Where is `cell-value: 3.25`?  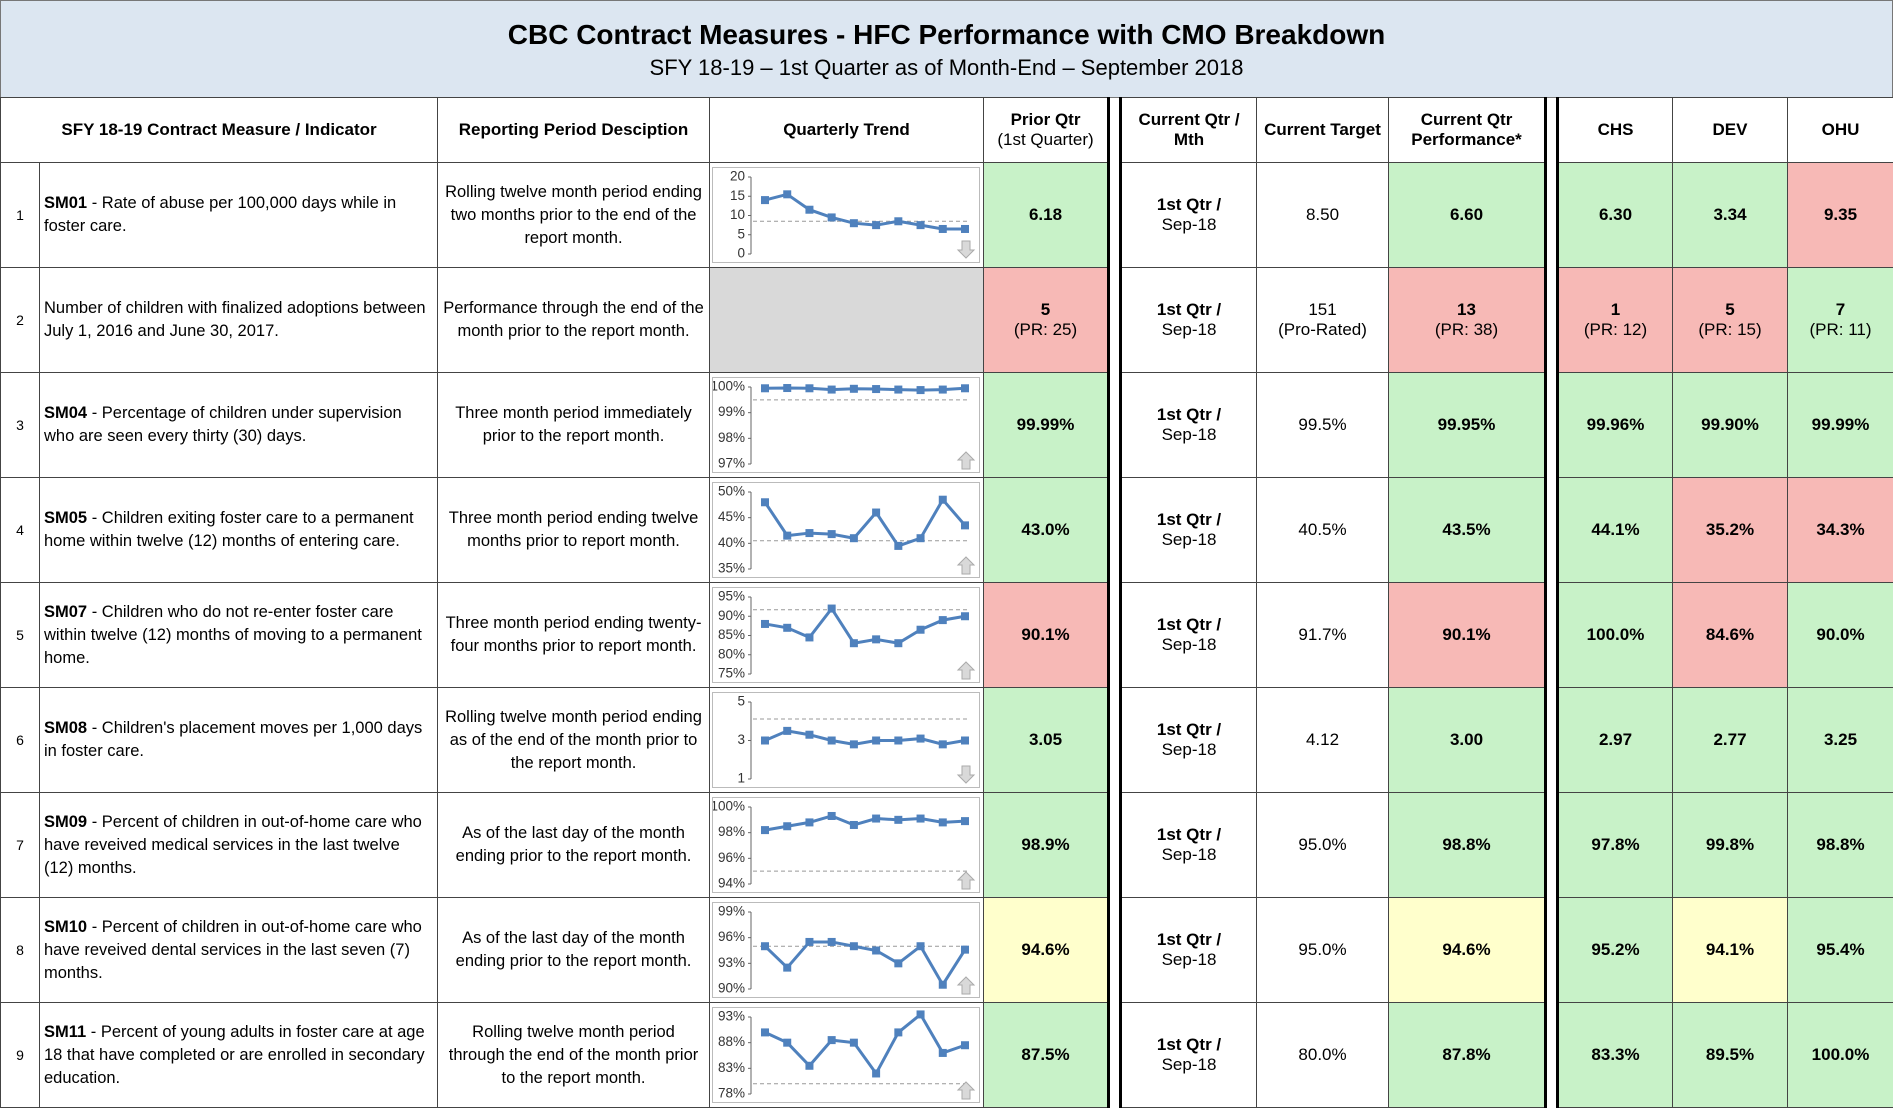 cell-value: 3.25 is located at coordinates (1840, 740).